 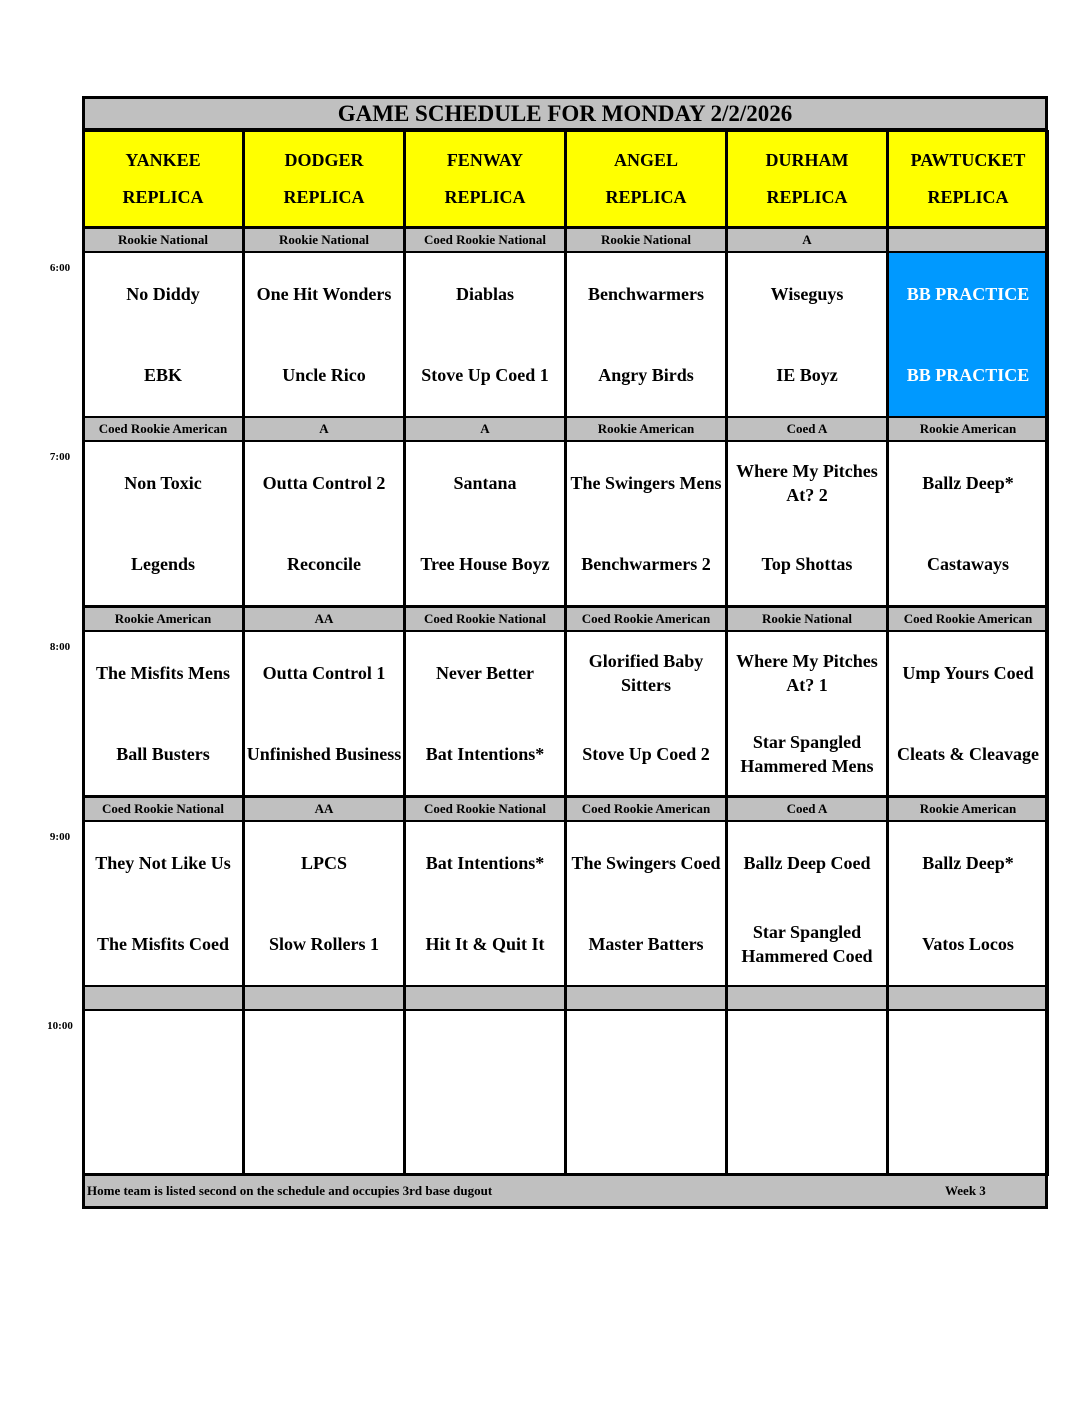 What do you see at coordinates (646, 523) in the screenshot?
I see `game-cell: The Swingers Mens Benchwarmers 2` at bounding box center [646, 523].